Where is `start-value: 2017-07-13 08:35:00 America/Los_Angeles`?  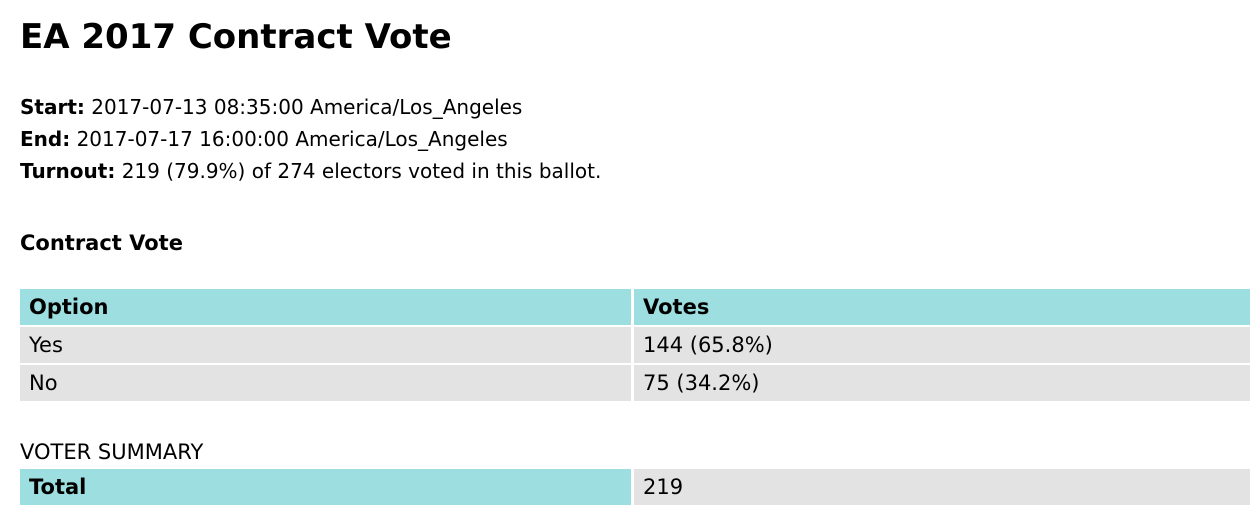 start-value: 2017-07-13 08:35:00 America/Los_Angeles is located at coordinates (307, 107).